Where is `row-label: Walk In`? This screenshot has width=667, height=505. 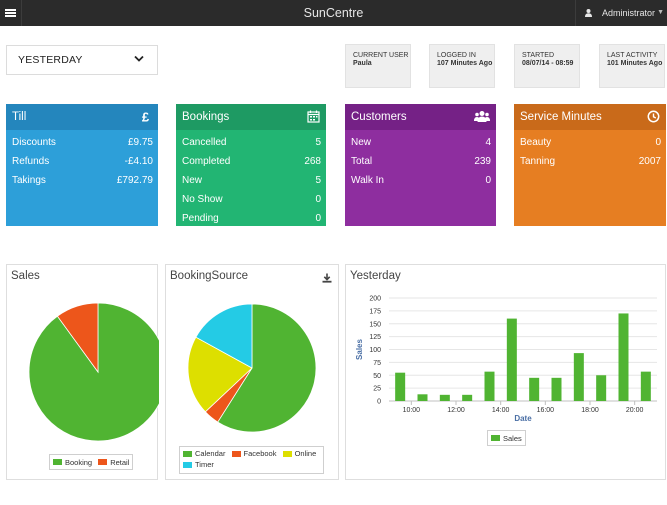
row-label: Walk In is located at coordinates (367, 180).